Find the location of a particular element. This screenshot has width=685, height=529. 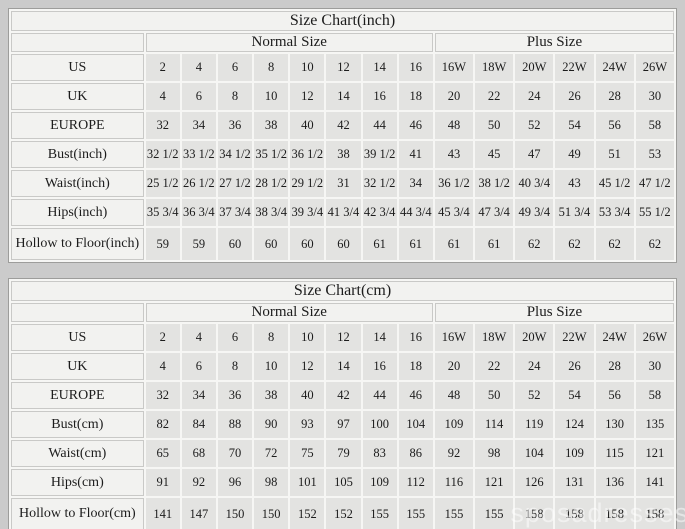

size-value-cell: 24 is located at coordinates (534, 96).